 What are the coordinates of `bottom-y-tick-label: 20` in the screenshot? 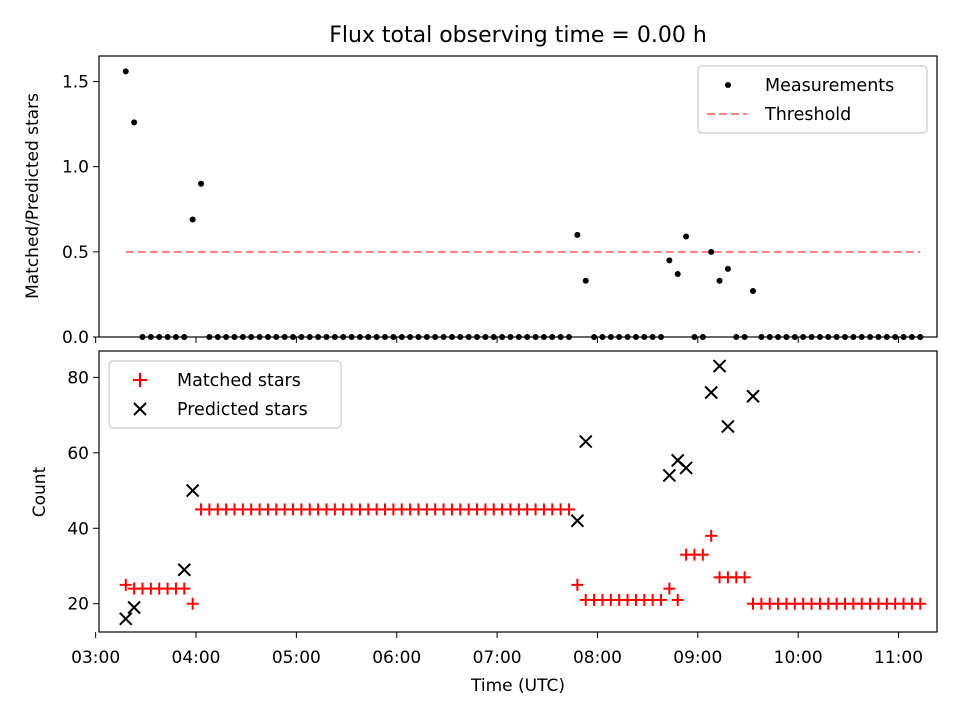 It's located at (78, 605).